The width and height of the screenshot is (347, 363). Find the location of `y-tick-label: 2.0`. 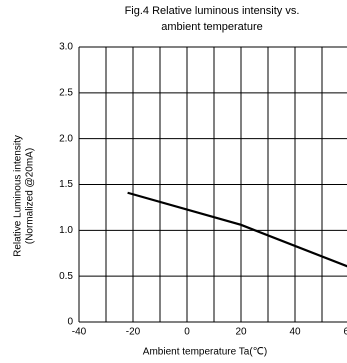

y-tick-label: 2.0 is located at coordinates (66, 138).